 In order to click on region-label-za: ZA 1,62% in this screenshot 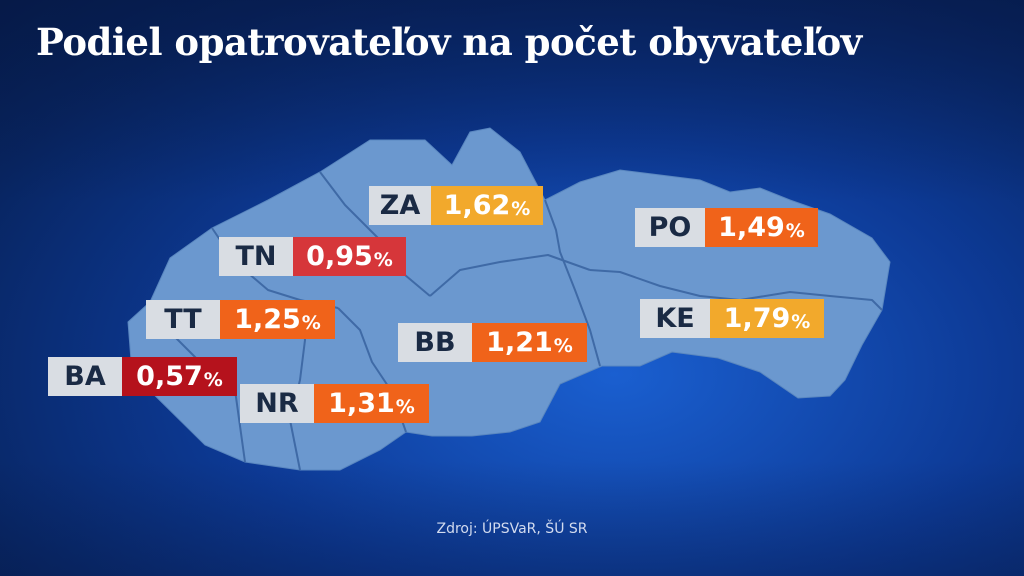, I will do `click(456, 205)`.